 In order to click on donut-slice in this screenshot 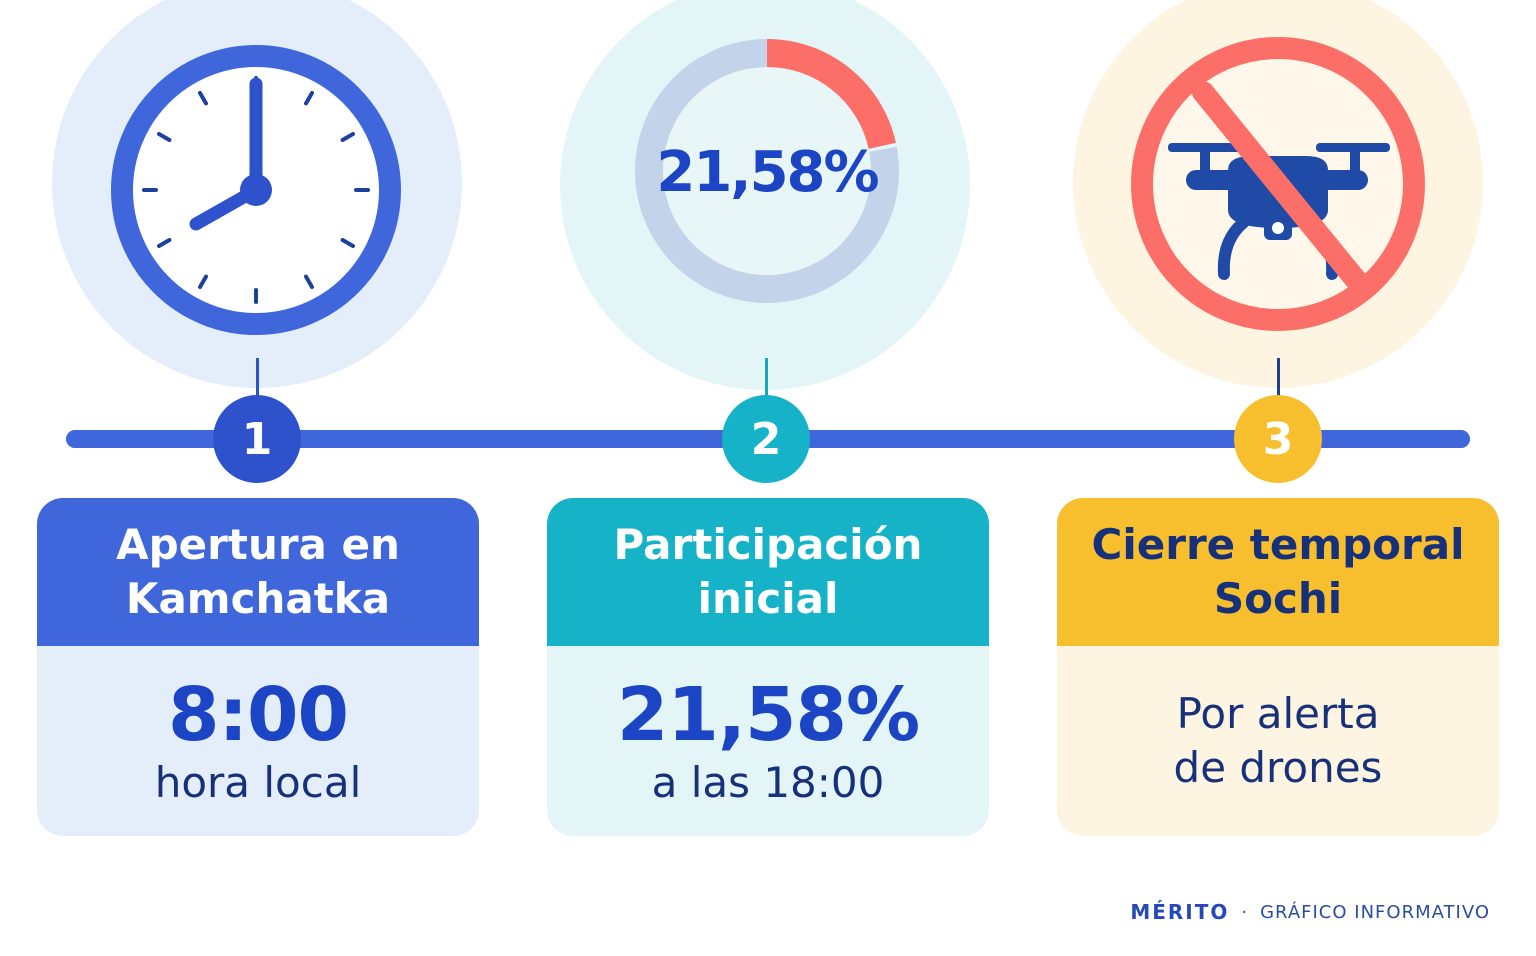, I will do `click(831, 94)`.